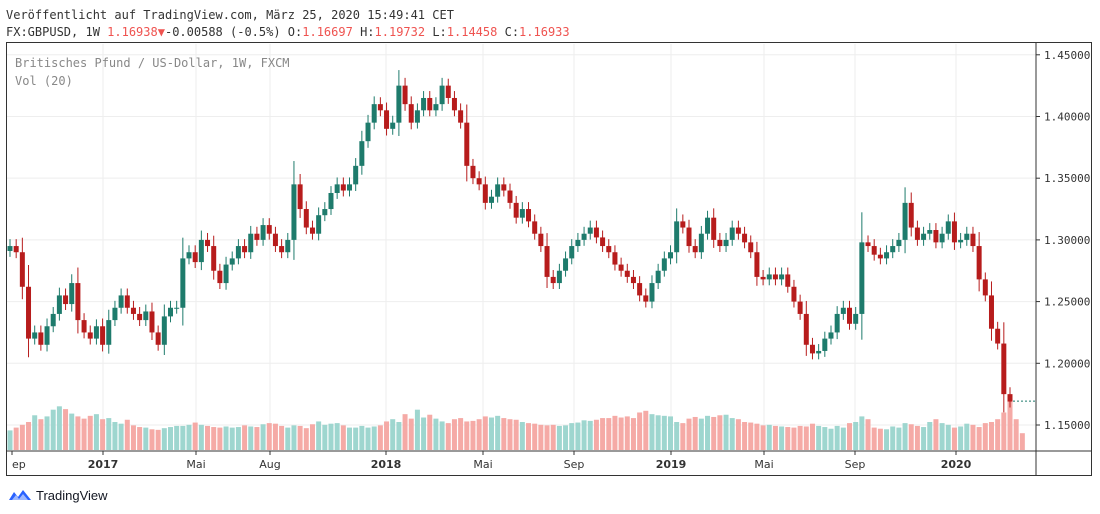  I want to click on x-tick-label: 2019, so click(671, 464).